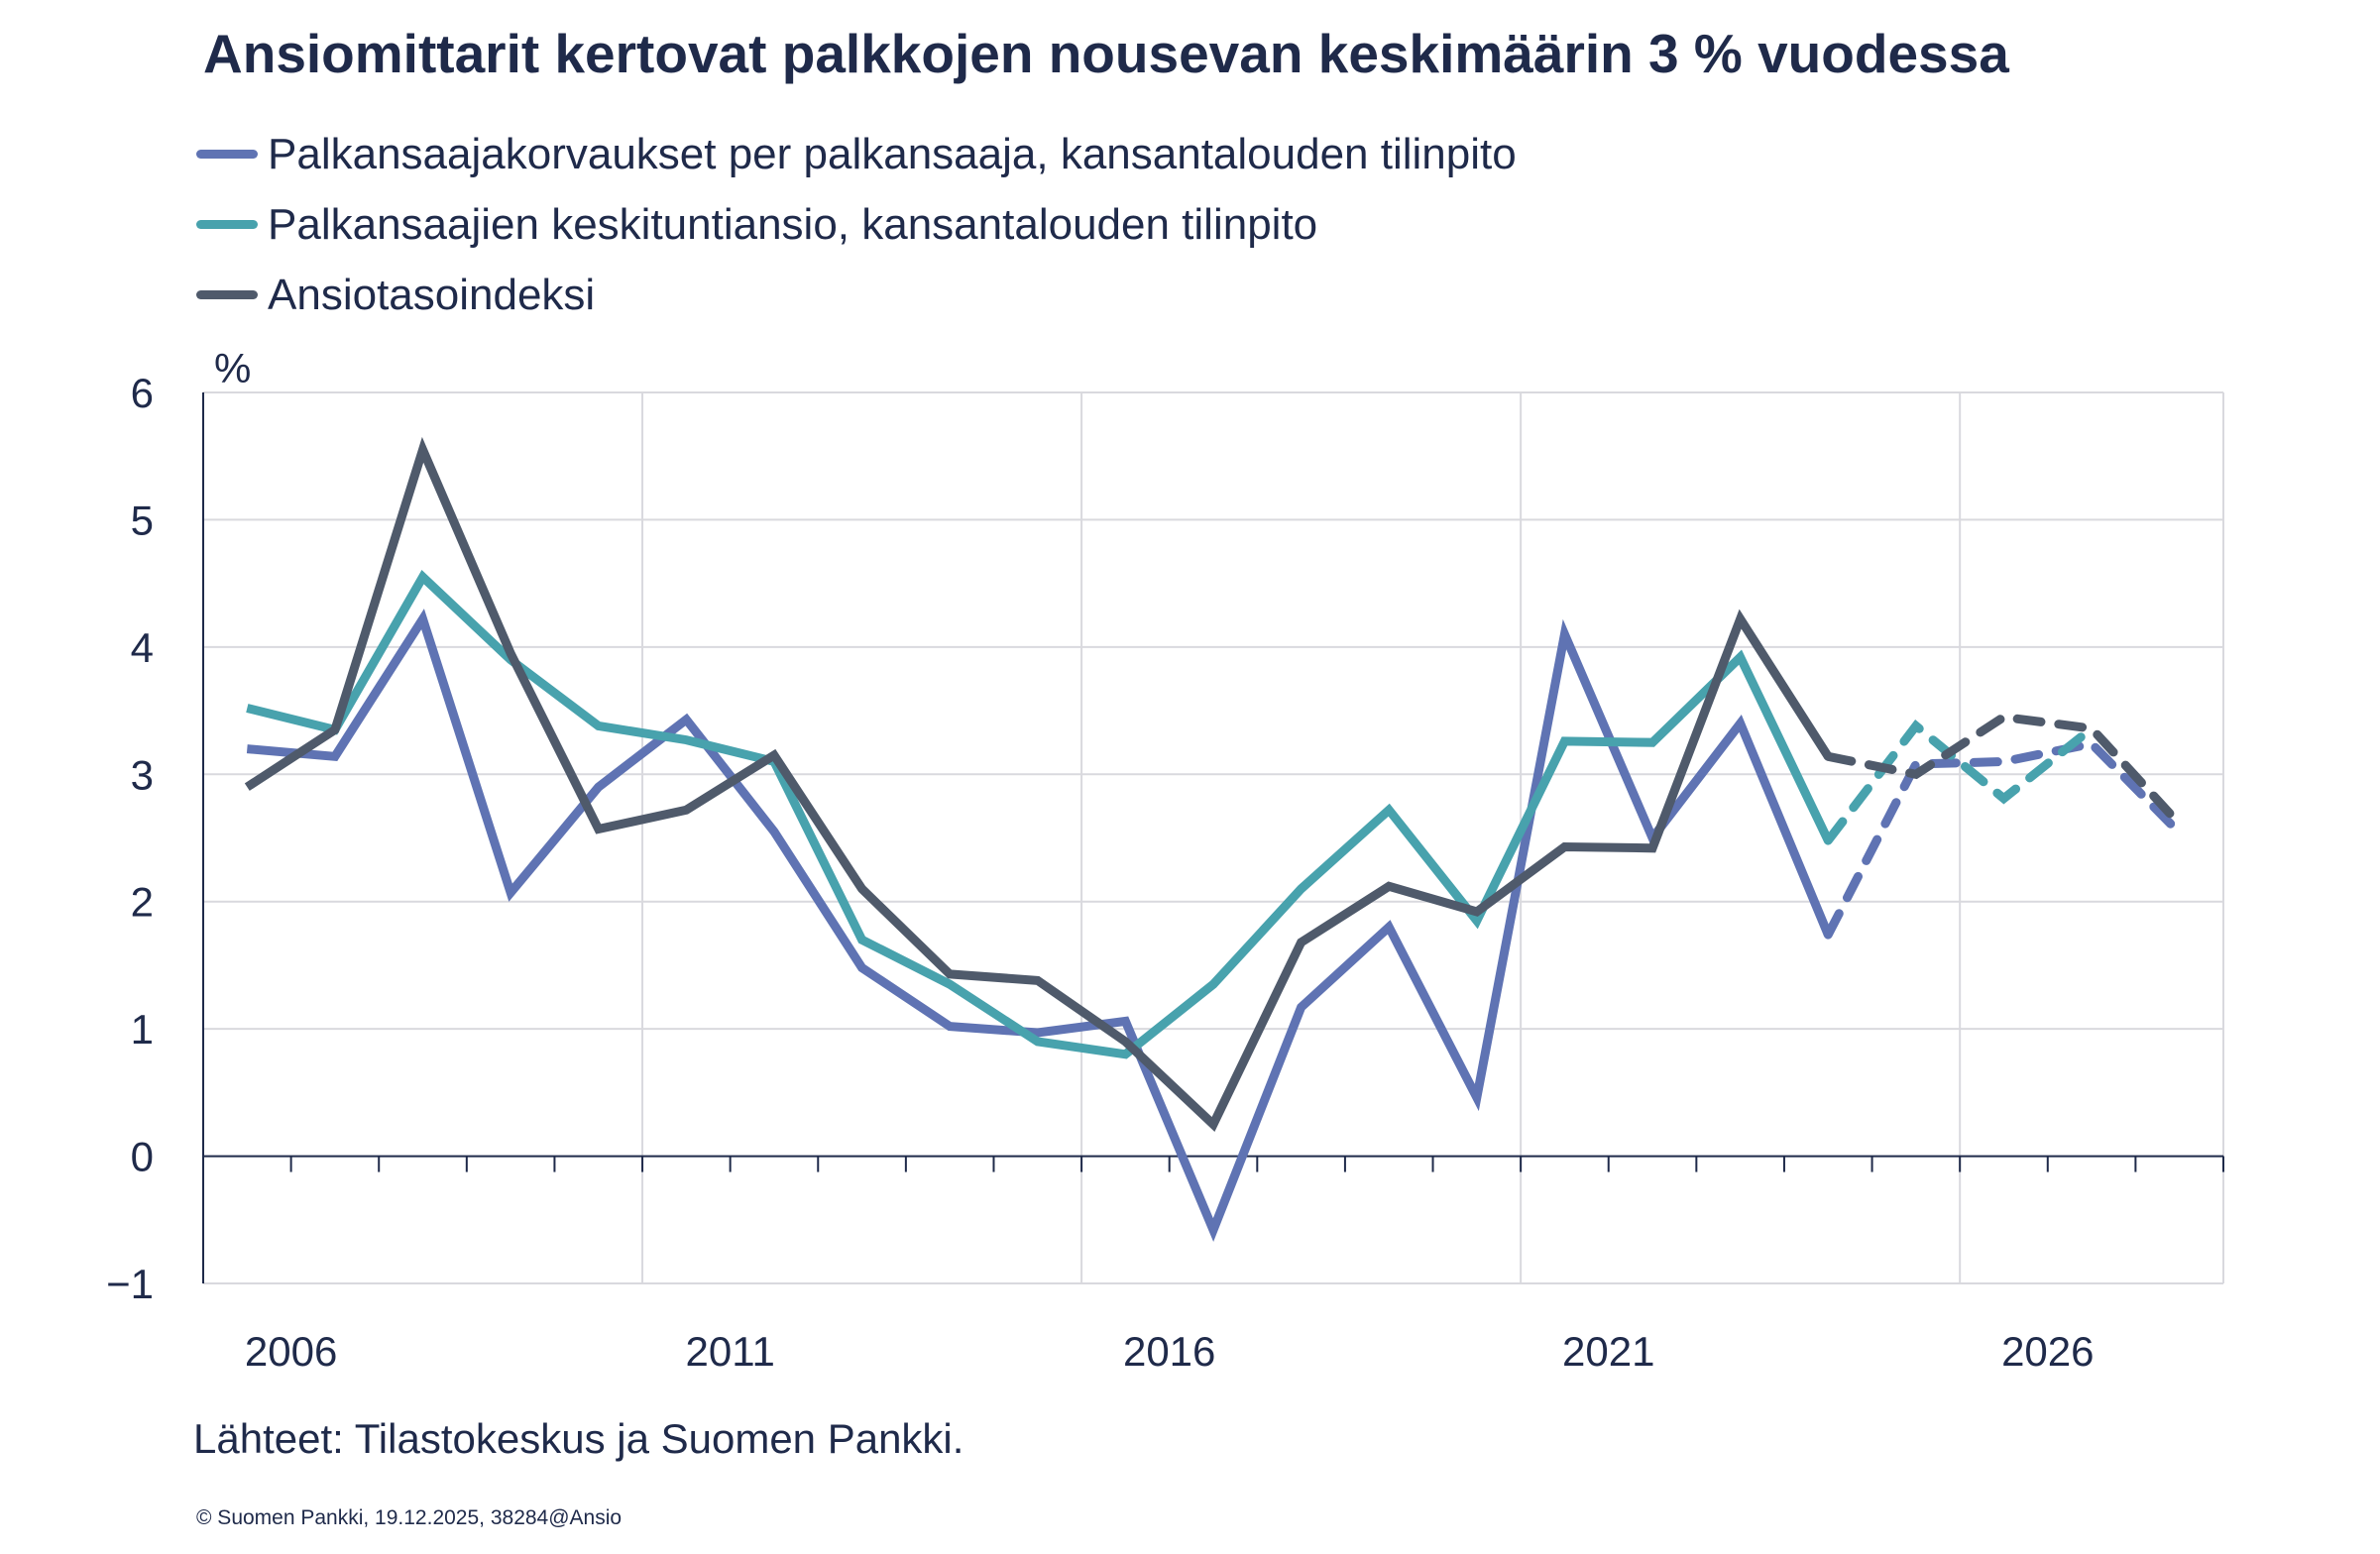 The height and width of the screenshot is (1554, 2380). I want to click on y-tick-label: 5, so click(142, 520).